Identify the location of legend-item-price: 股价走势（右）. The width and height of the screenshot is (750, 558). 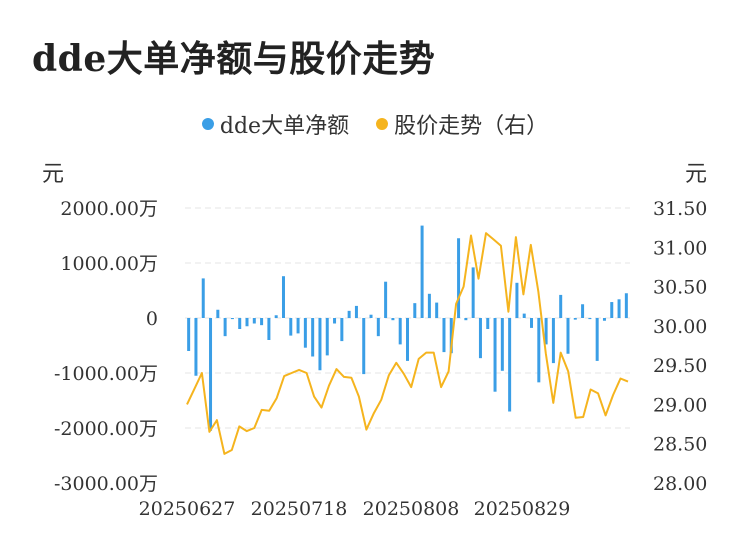
(462, 124).